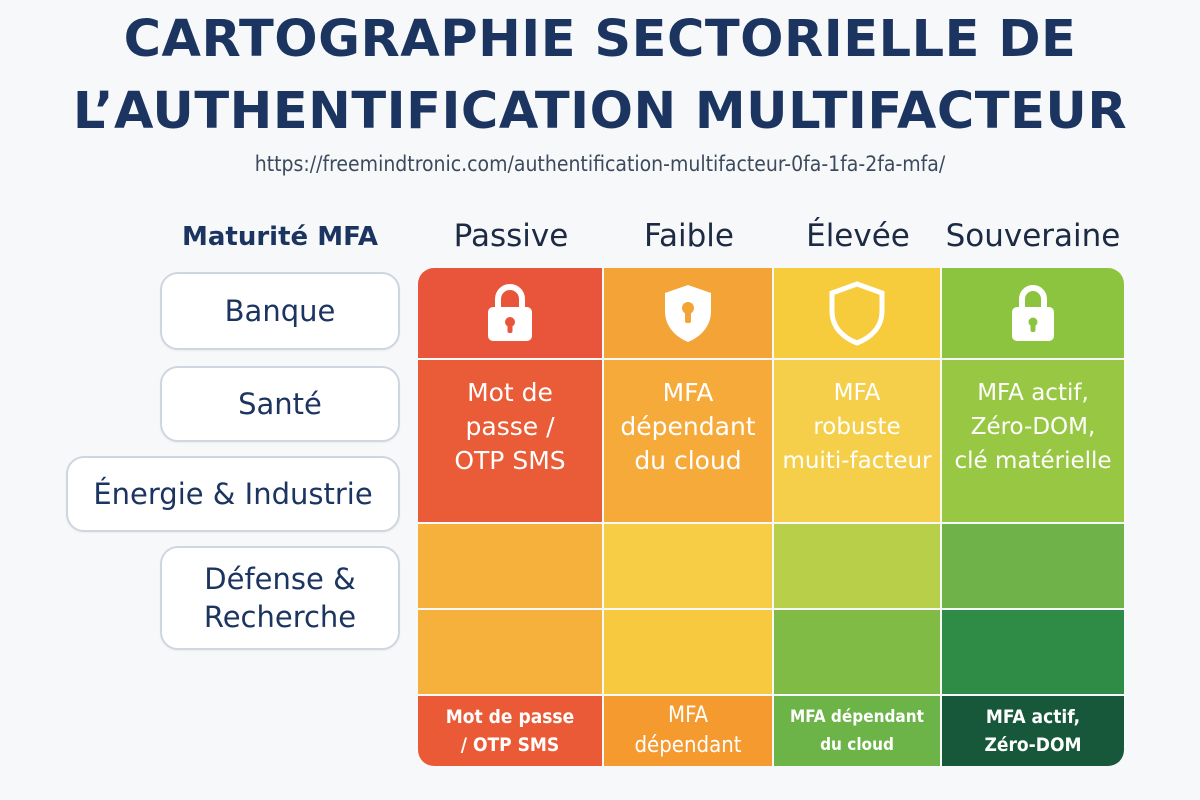 This screenshot has width=1200, height=800. Describe the element at coordinates (510, 460) in the screenshot. I see `description-line: OTP SMS` at that location.